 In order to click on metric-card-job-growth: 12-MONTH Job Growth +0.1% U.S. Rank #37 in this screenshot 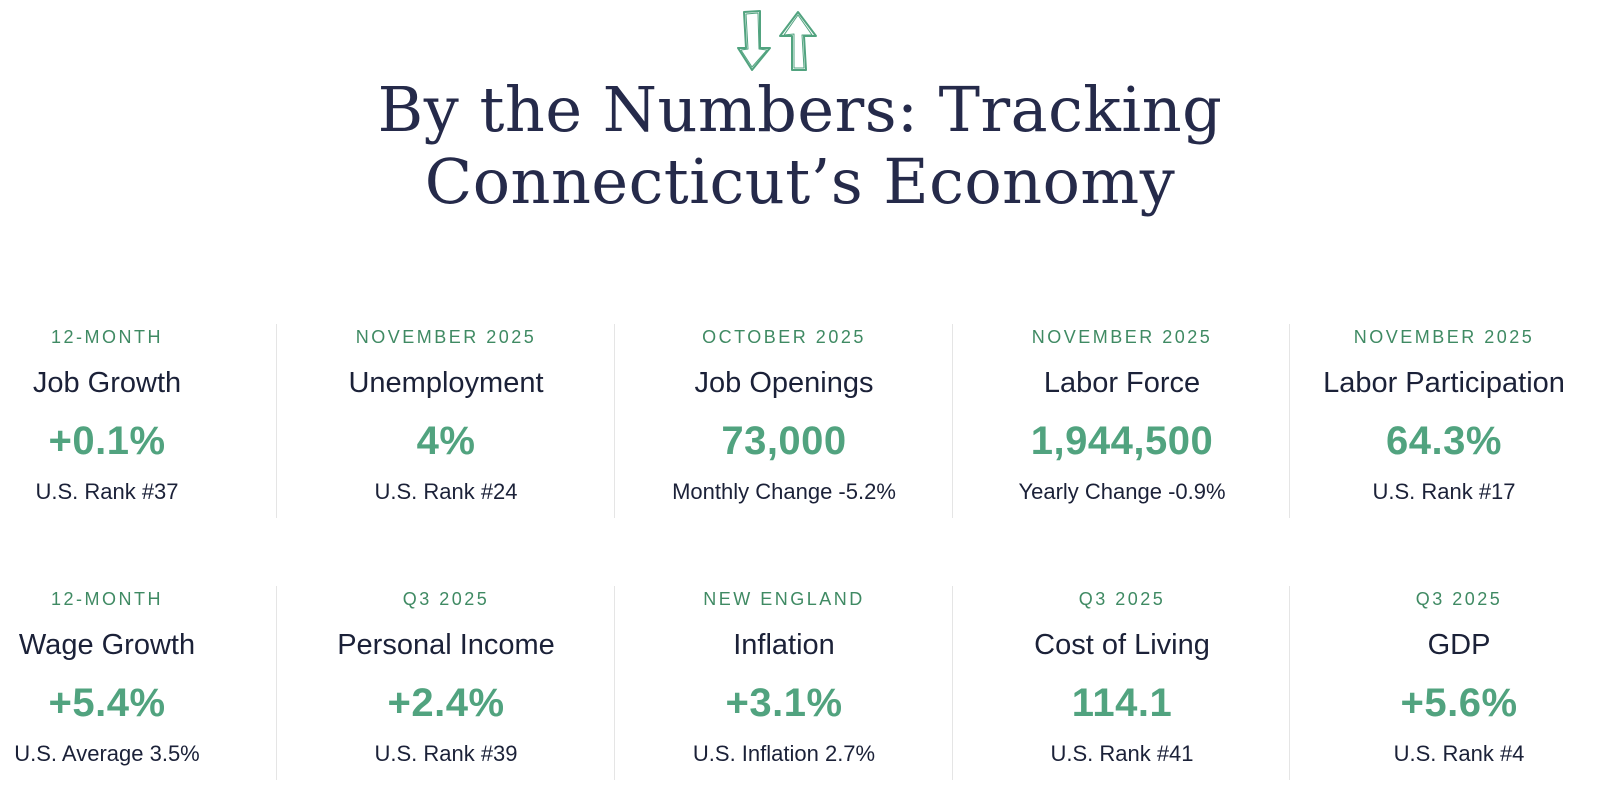, I will do `click(138, 421)`.